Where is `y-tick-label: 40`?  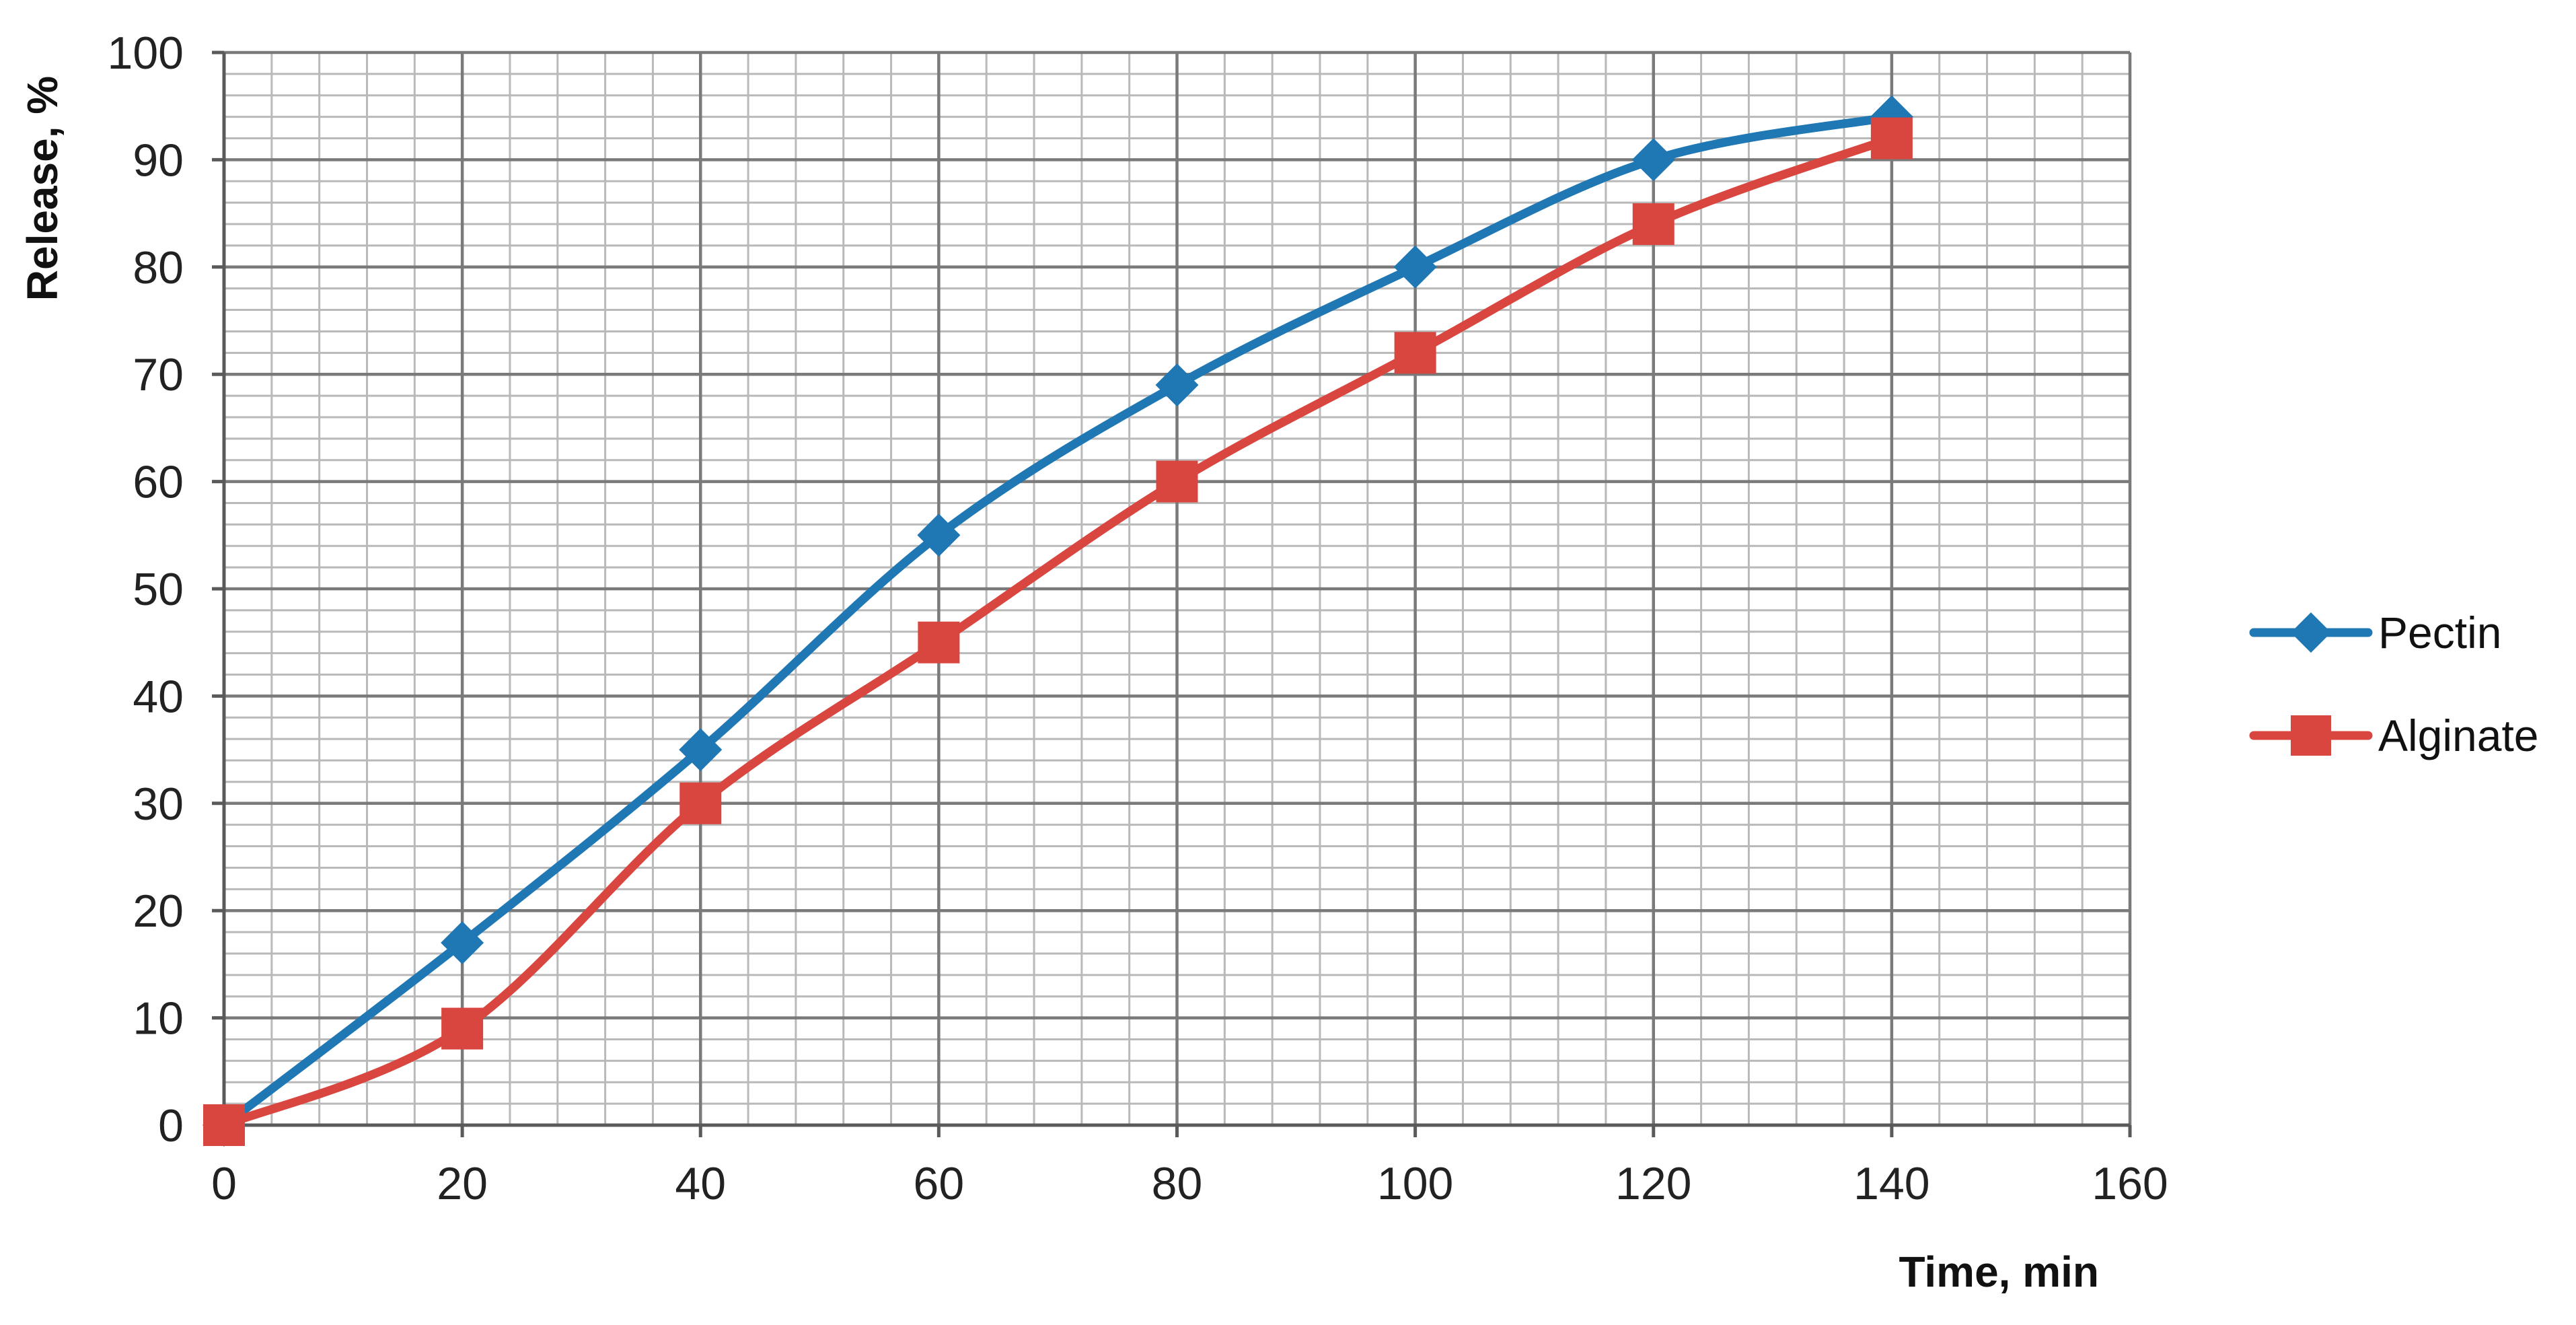 y-tick-label: 40 is located at coordinates (158, 696).